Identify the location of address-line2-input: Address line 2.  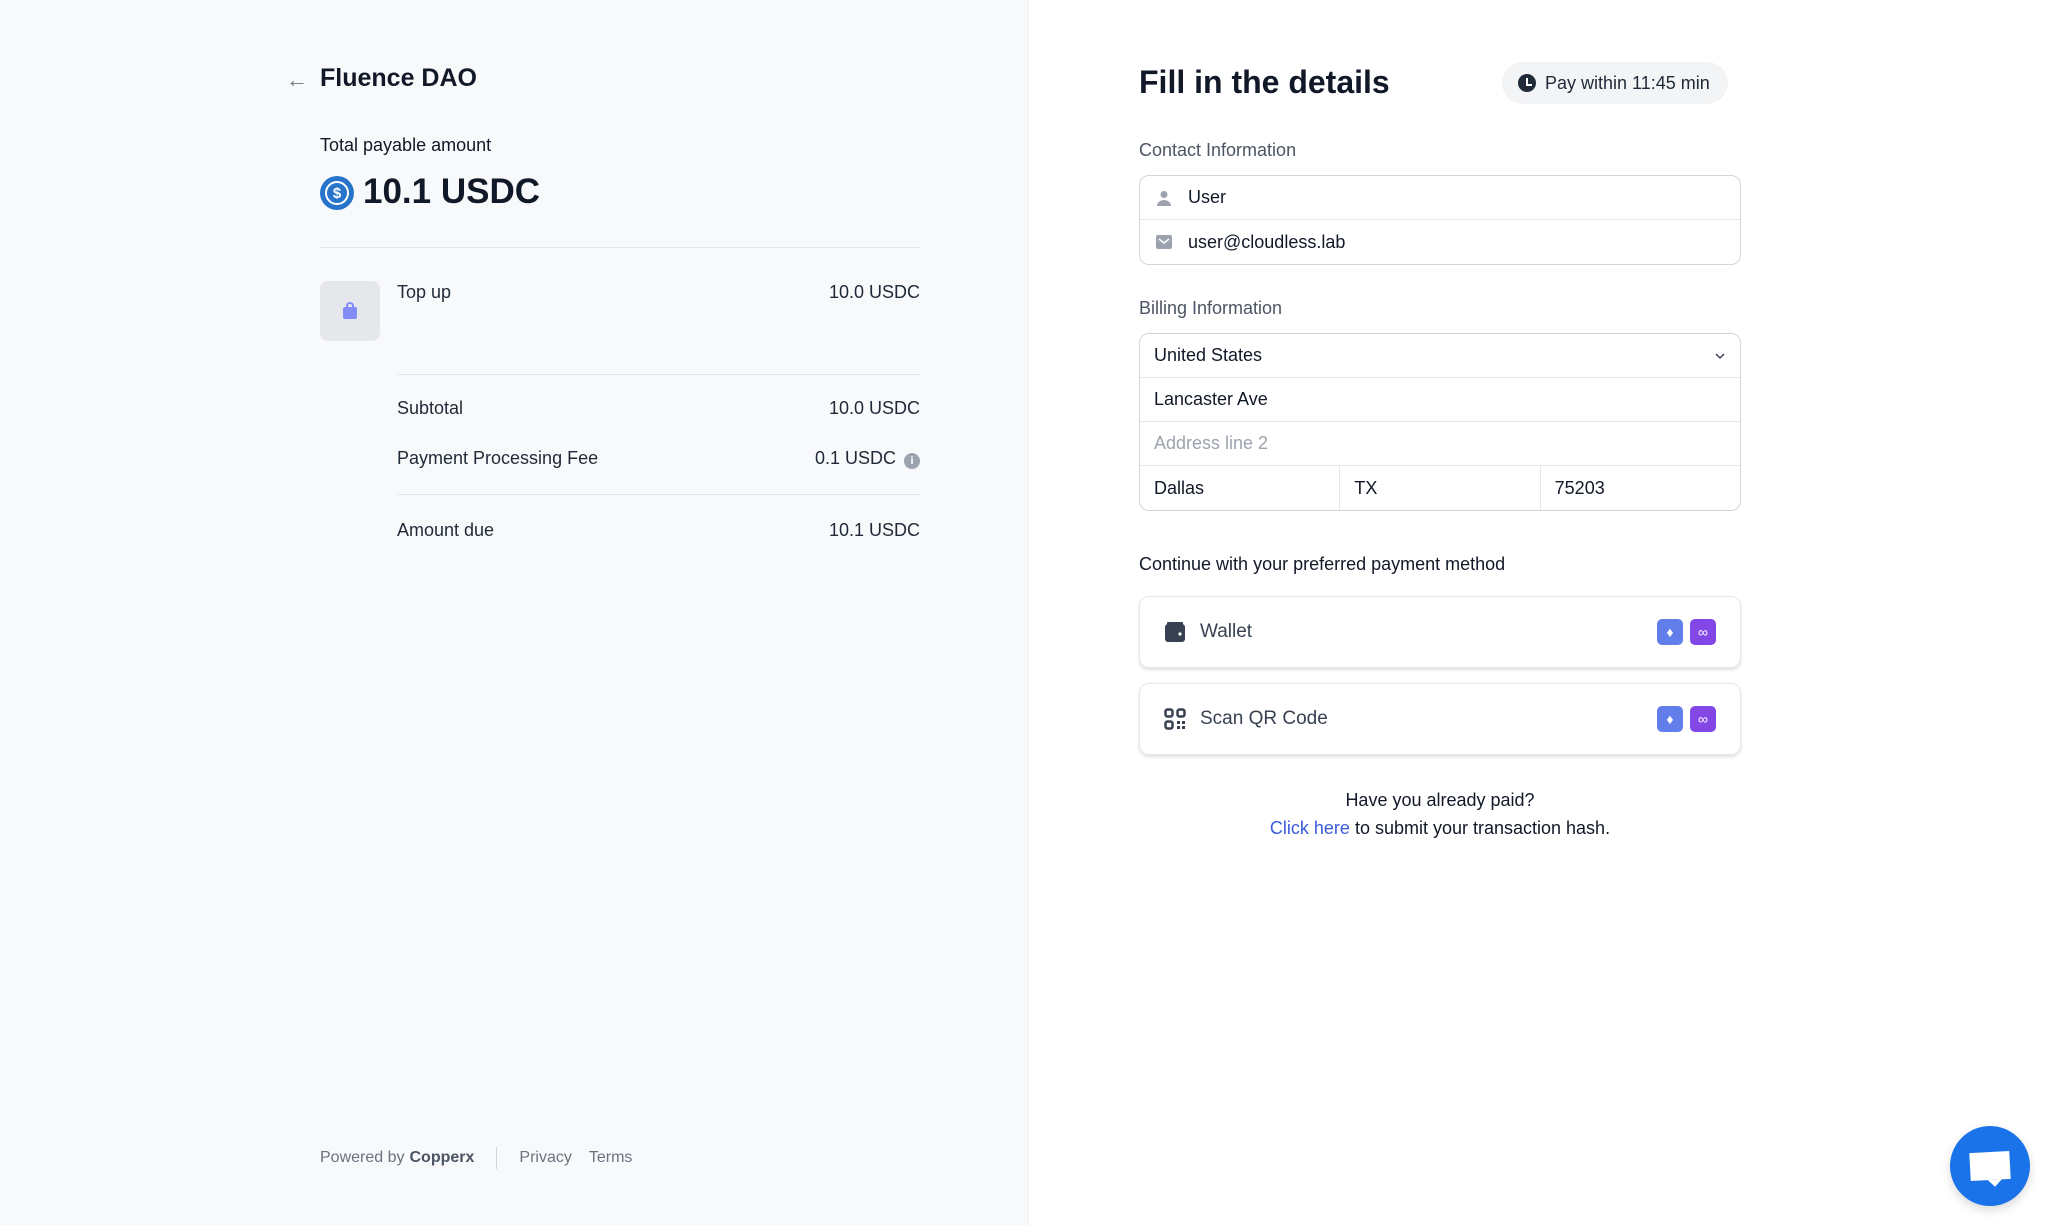
(1440, 444).